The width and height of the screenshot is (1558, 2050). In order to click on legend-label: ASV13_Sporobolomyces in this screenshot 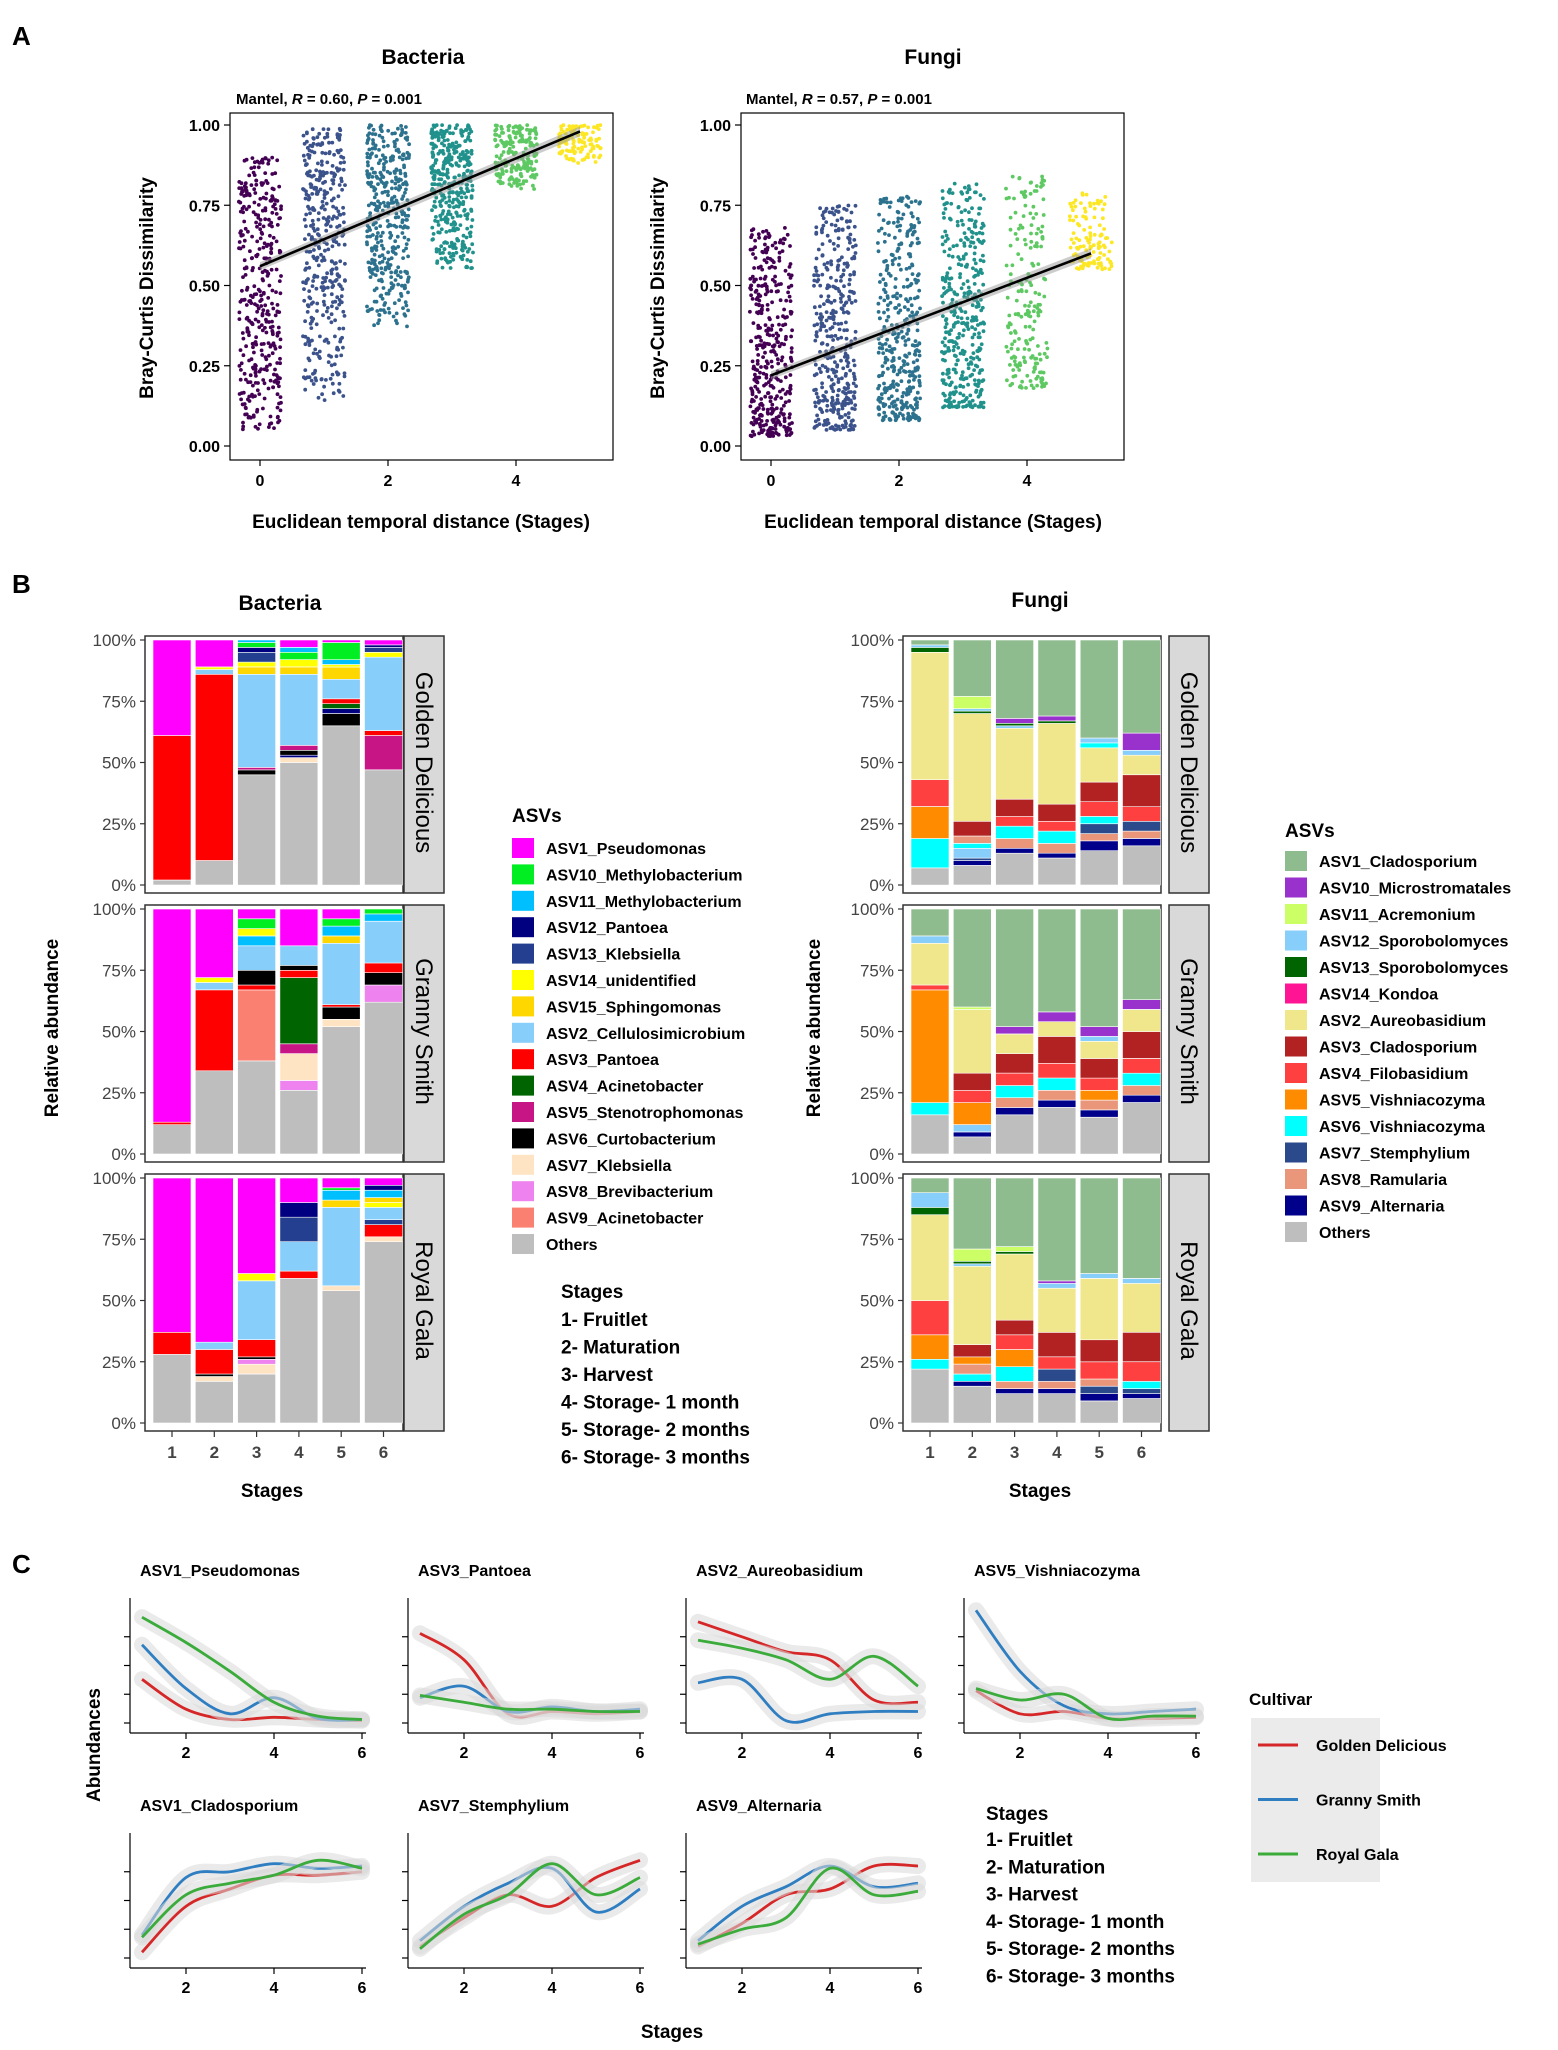, I will do `click(1414, 968)`.